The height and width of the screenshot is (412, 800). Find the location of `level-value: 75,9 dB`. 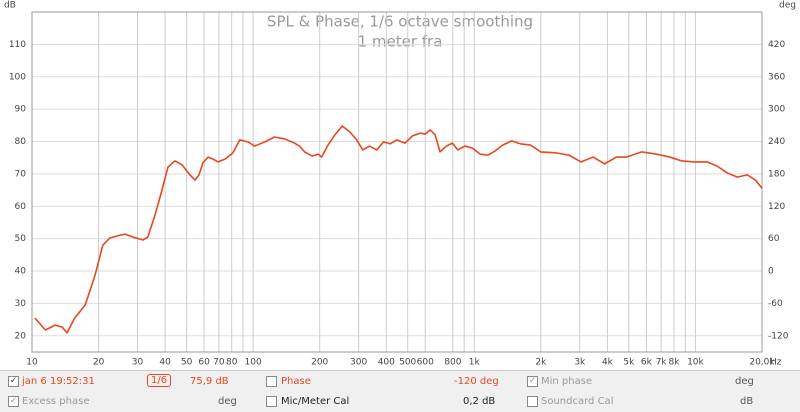

level-value: 75,9 dB is located at coordinates (209, 381).